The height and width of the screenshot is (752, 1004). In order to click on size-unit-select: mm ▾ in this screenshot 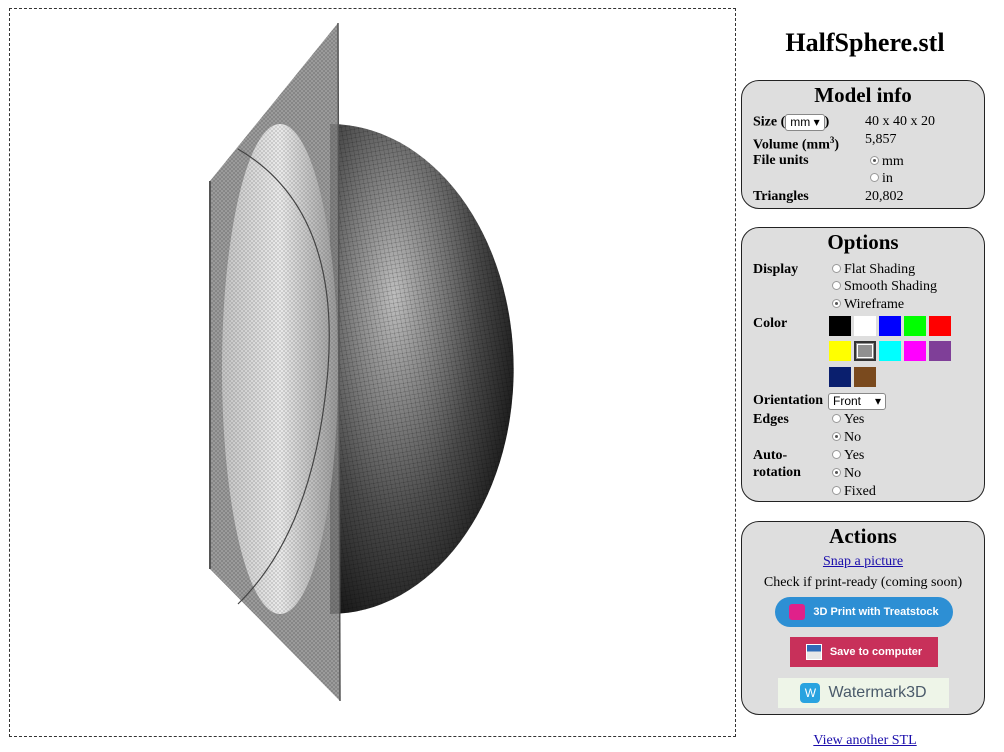, I will do `click(805, 122)`.